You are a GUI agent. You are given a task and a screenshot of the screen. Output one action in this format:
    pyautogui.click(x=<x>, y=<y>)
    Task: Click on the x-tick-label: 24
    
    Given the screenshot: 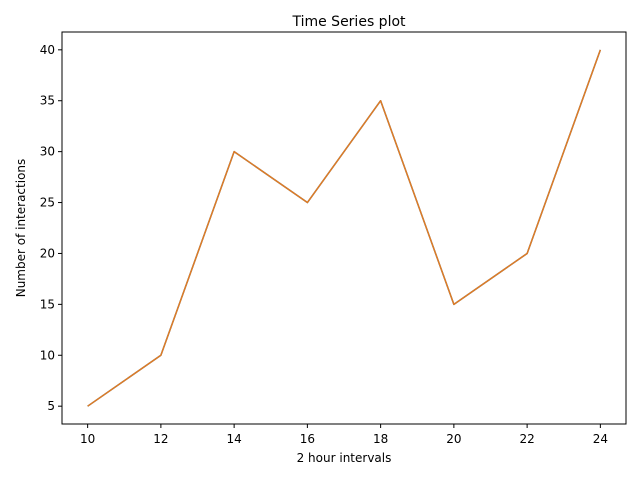 What is the action you would take?
    pyautogui.click(x=600, y=439)
    